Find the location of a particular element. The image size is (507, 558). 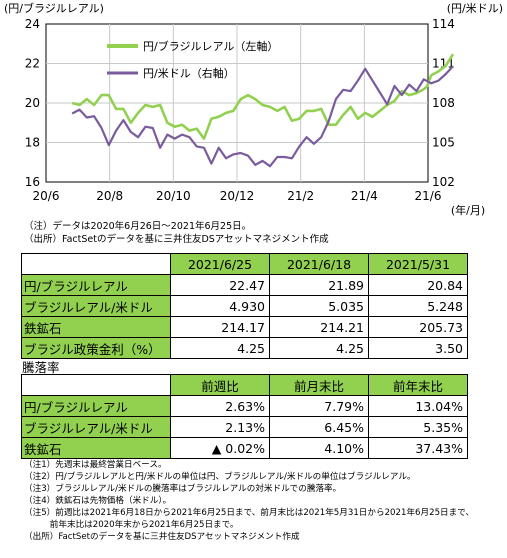

footnote-3: （注3）ブラジルレアル/米ドルの騰落率はブラジルレアルの対米ドルでの騰落率。 is located at coordinates (183, 489).